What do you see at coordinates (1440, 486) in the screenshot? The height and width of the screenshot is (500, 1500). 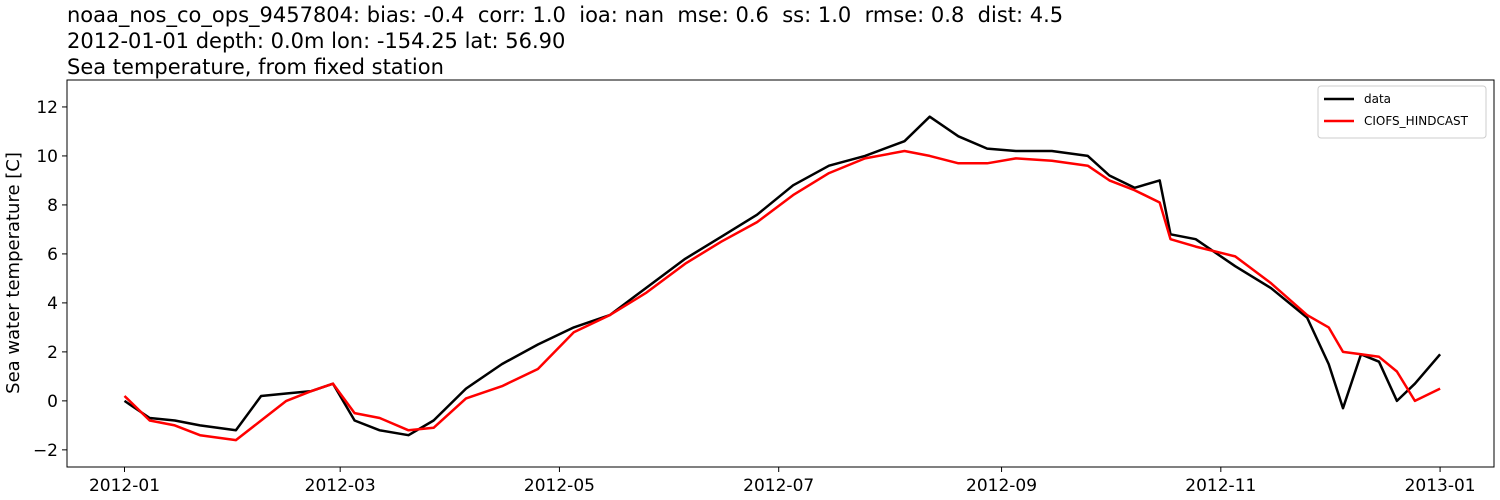 I see `x-tick-label: 2013-01` at bounding box center [1440, 486].